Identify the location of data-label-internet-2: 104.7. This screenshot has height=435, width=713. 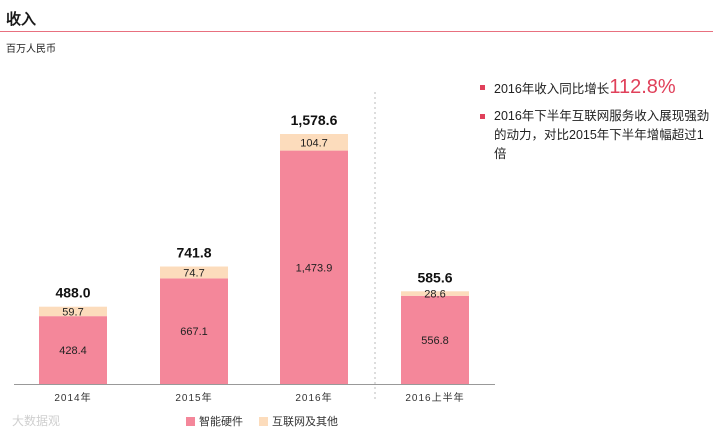
(314, 143).